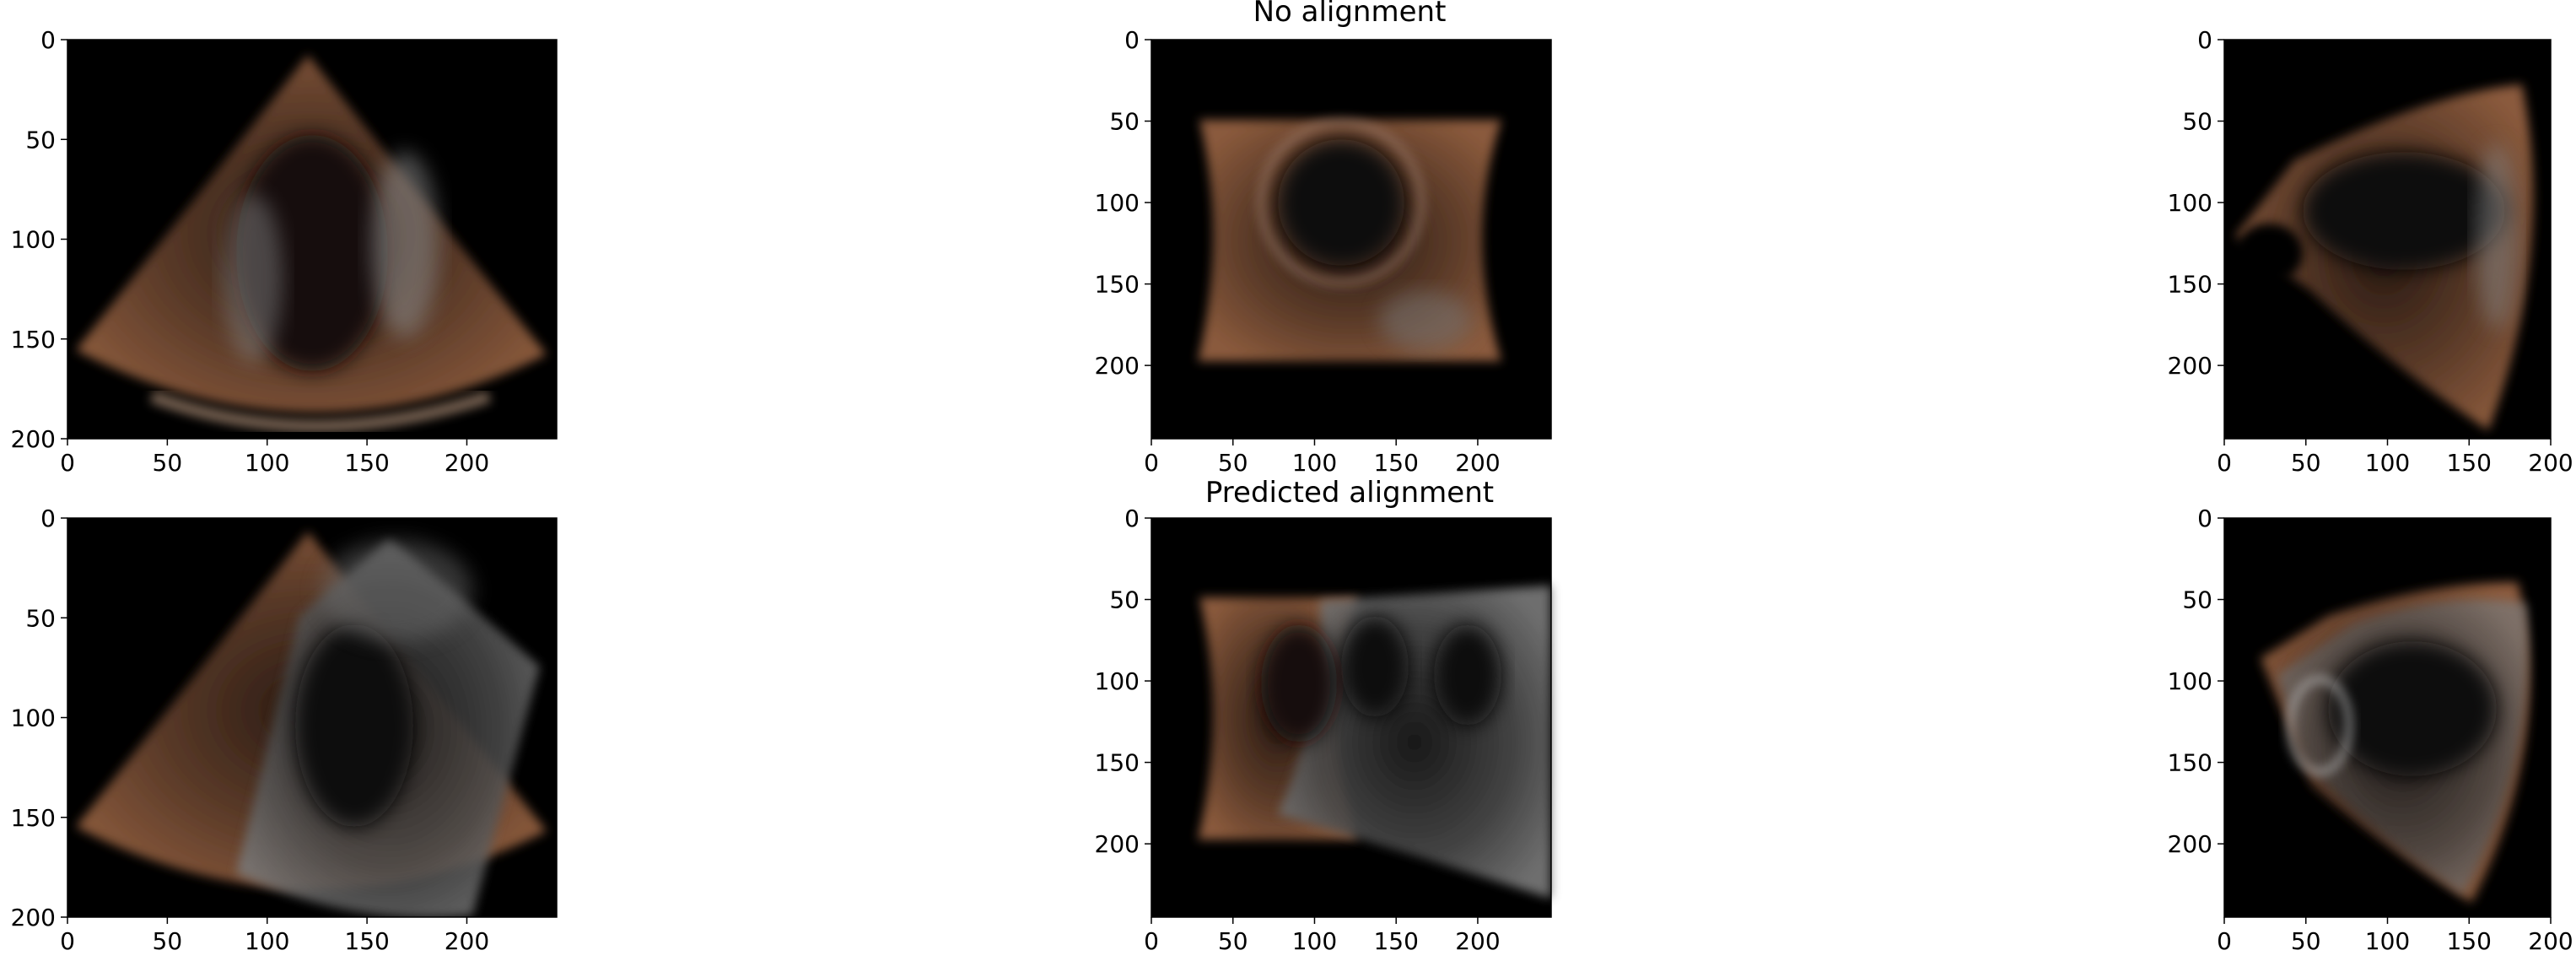 The width and height of the screenshot is (2576, 961). Describe the element at coordinates (1349, 493) in the screenshot. I see `row-title-bottom: Predicted alignment` at that location.